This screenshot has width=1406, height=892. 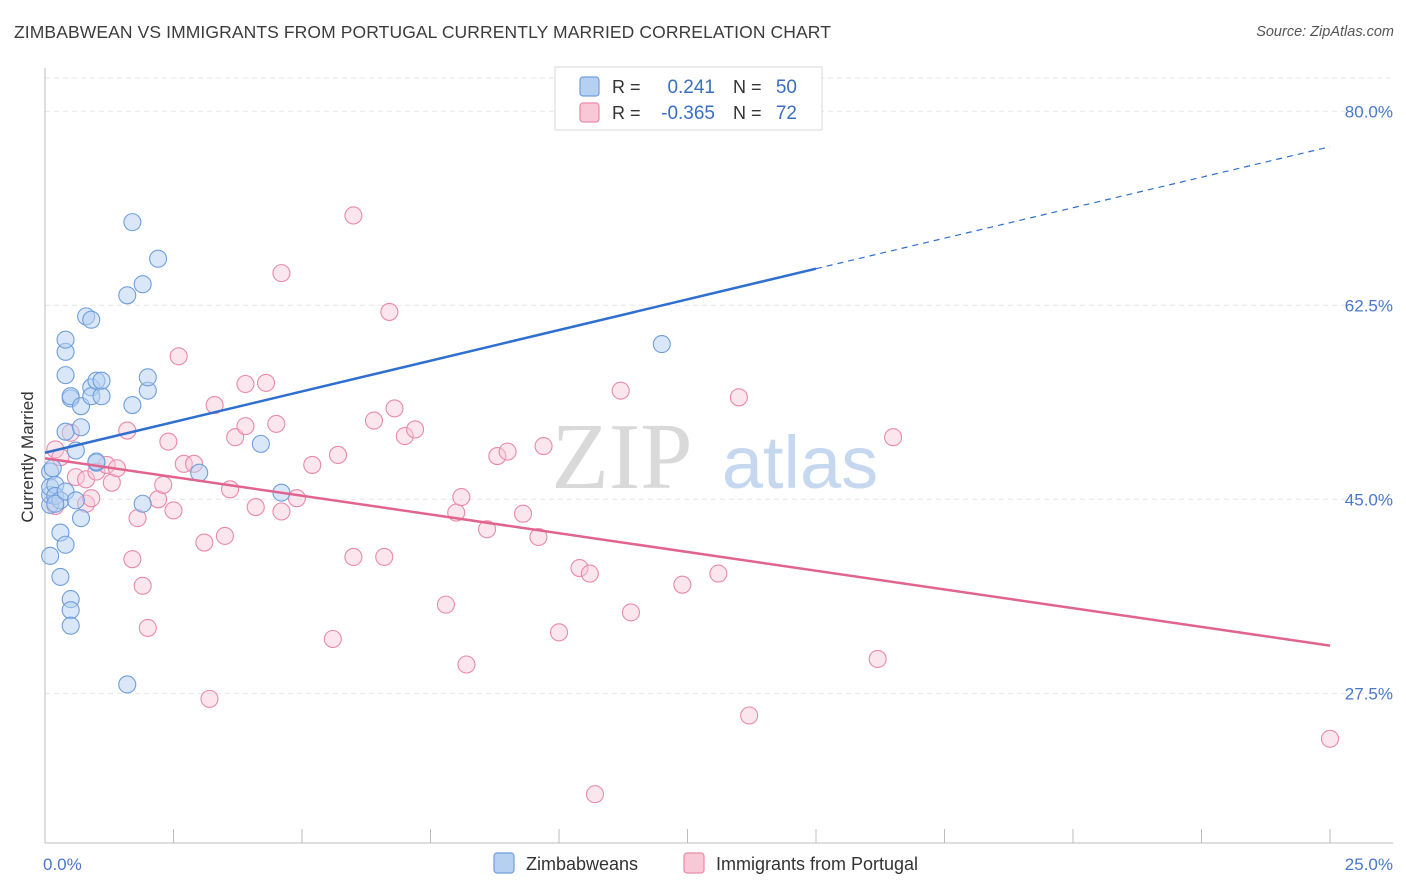 What do you see at coordinates (504, 863) in the screenshot?
I see `legend-swatch-zimbabweans` at bounding box center [504, 863].